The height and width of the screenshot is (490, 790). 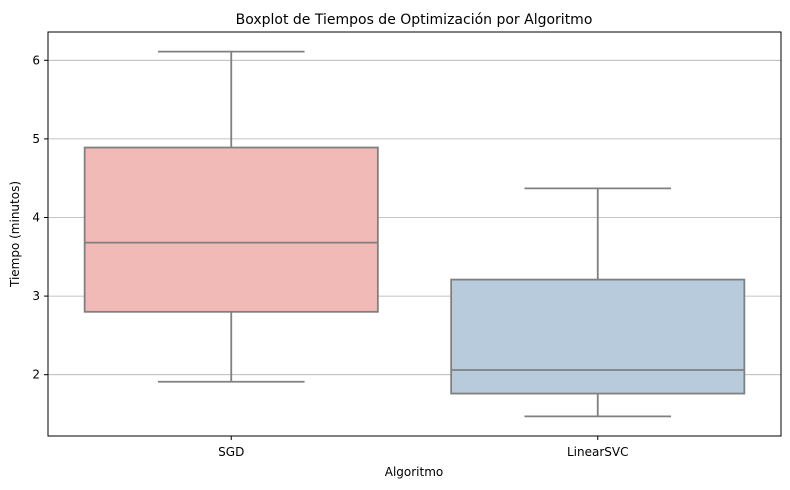 What do you see at coordinates (231, 452) in the screenshot?
I see `x-tick-label: SGD` at bounding box center [231, 452].